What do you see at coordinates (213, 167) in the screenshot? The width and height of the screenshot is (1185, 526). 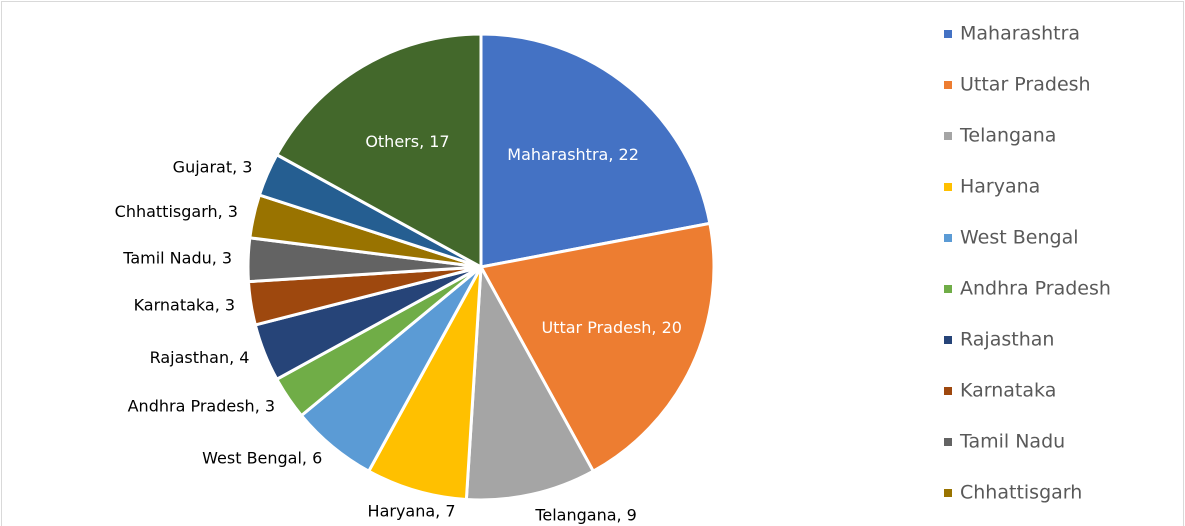 I see `data-label: Gujarat, 3` at bounding box center [213, 167].